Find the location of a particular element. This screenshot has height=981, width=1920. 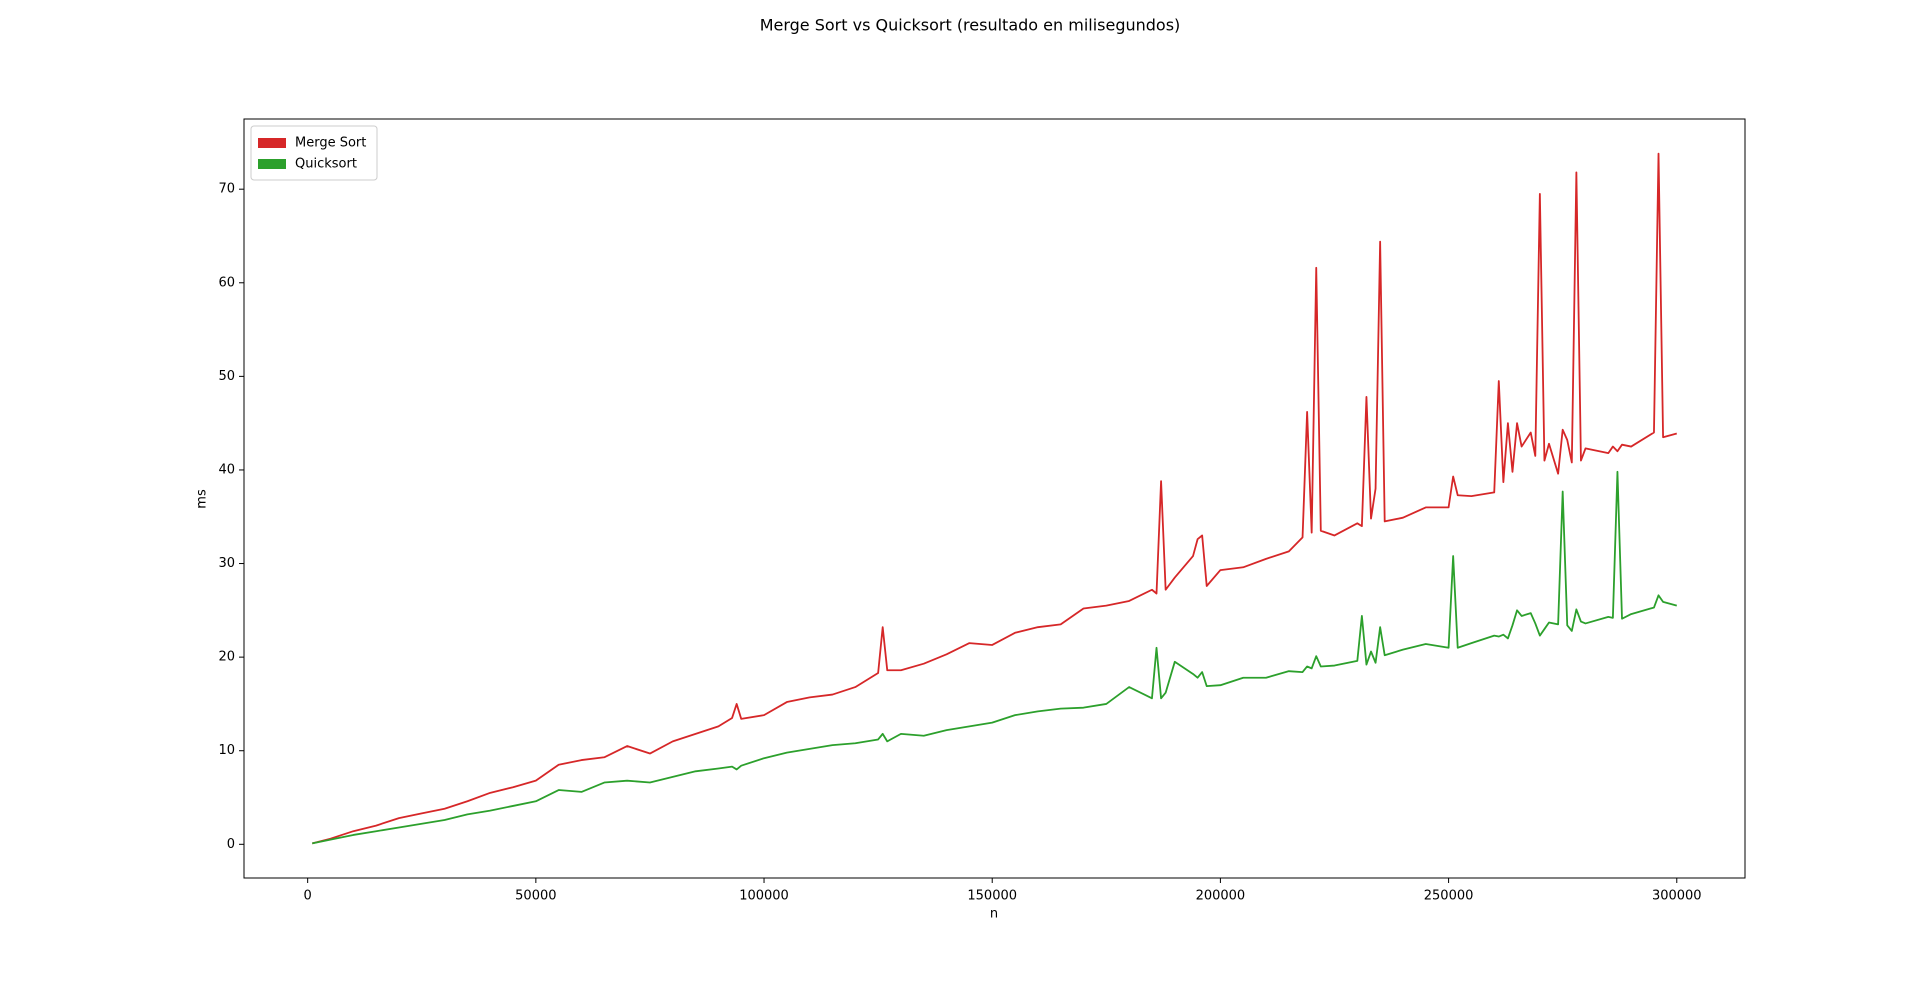

y-tick-label: 70 is located at coordinates (226, 189).